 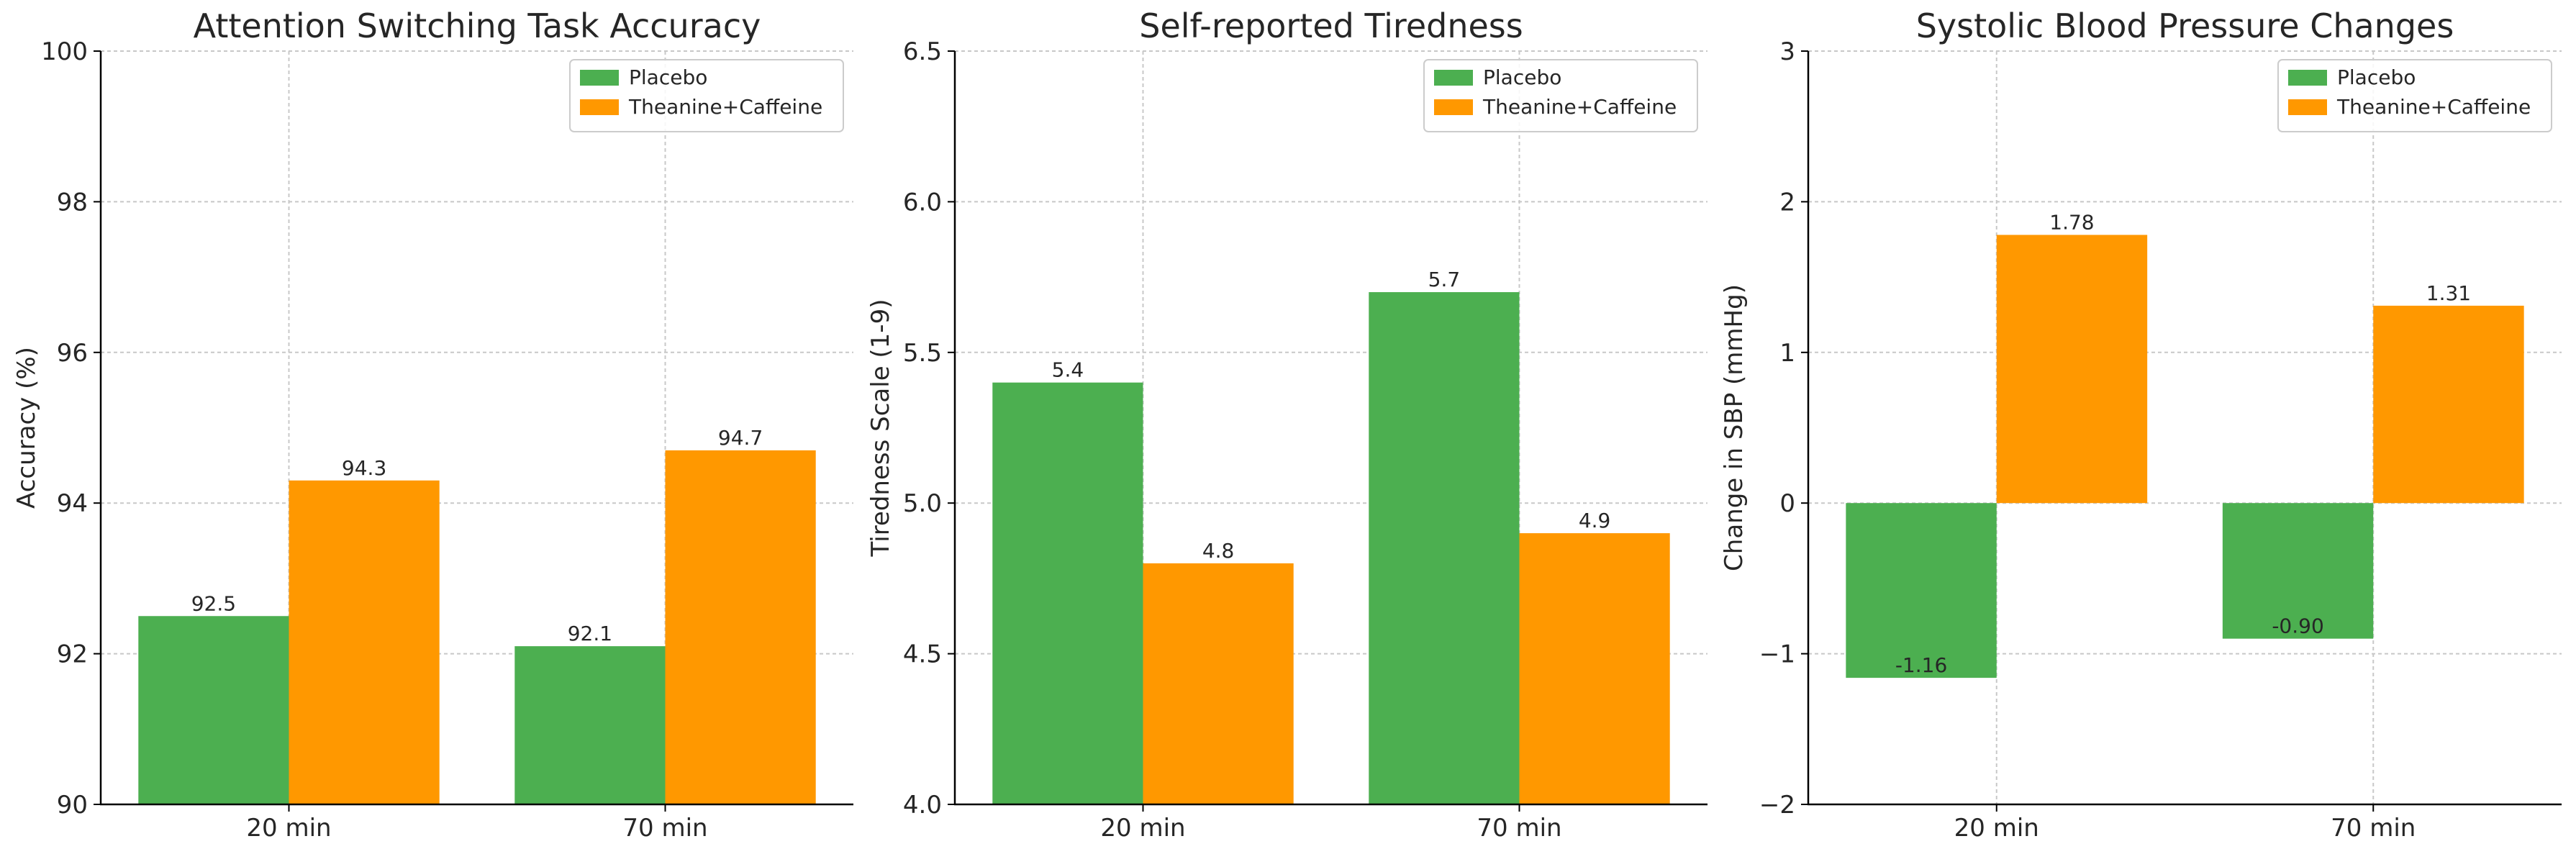 I want to click on bar-value-label: 5.7, so click(x=1444, y=279).